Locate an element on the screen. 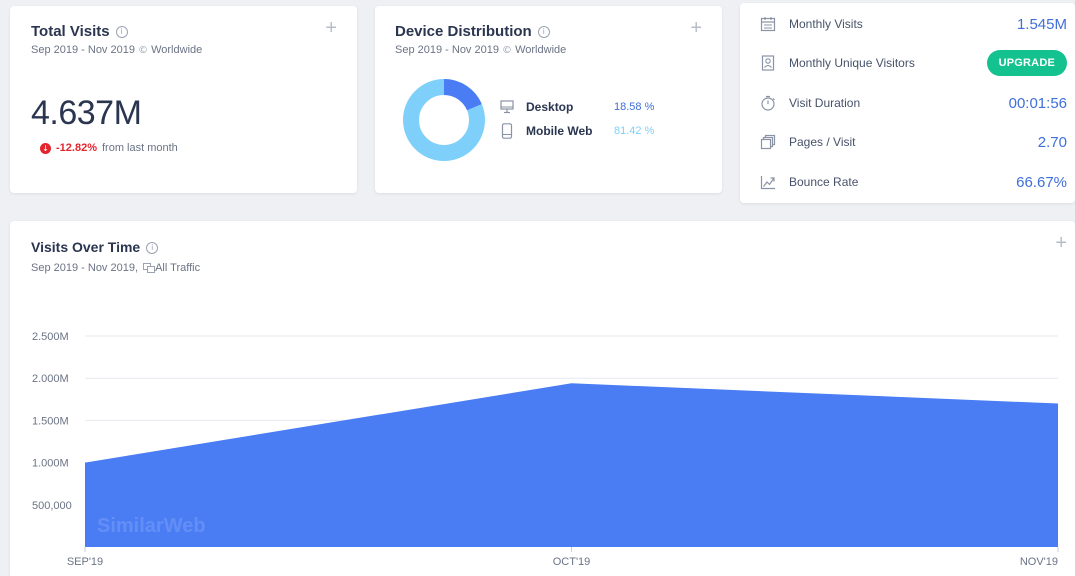 The height and width of the screenshot is (576, 1075). change-indicator: ↓ -12.82% from last month is located at coordinates (109, 148).